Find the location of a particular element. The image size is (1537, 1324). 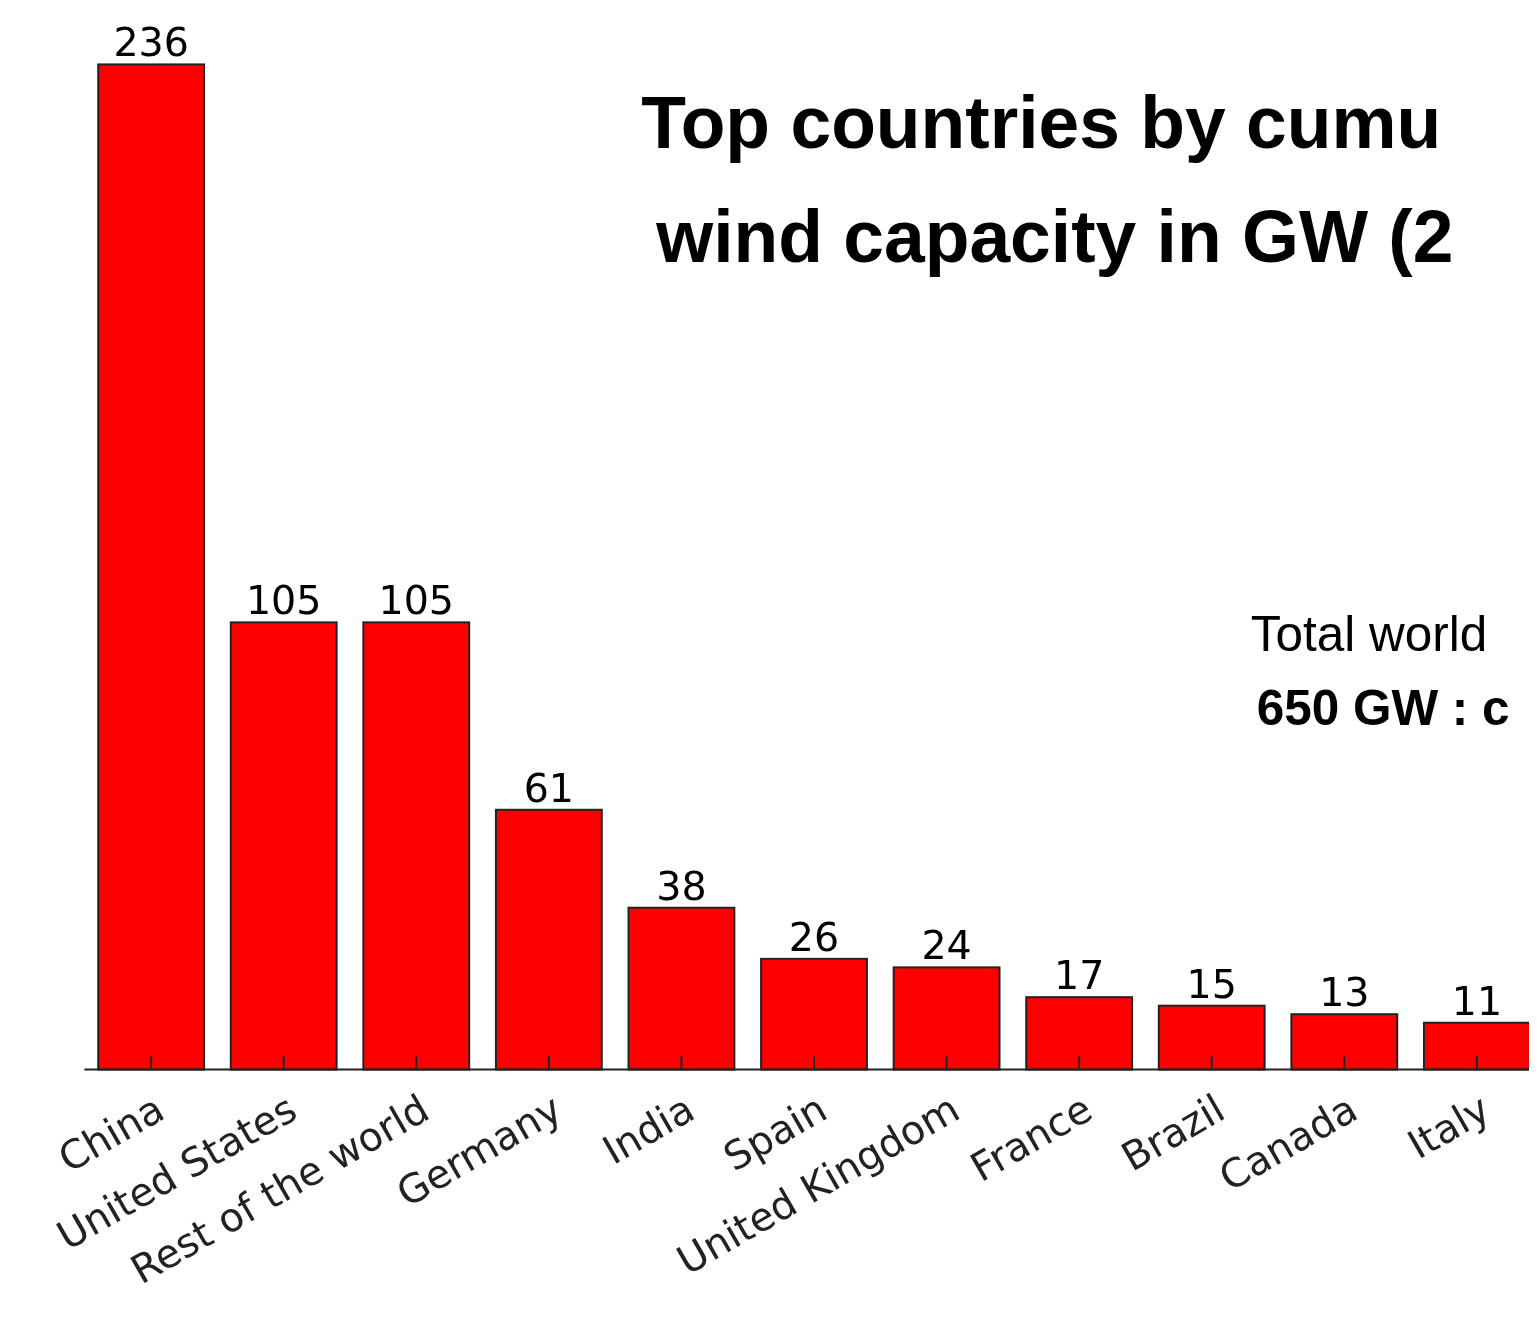

data-label: 13 is located at coordinates (1344, 992).